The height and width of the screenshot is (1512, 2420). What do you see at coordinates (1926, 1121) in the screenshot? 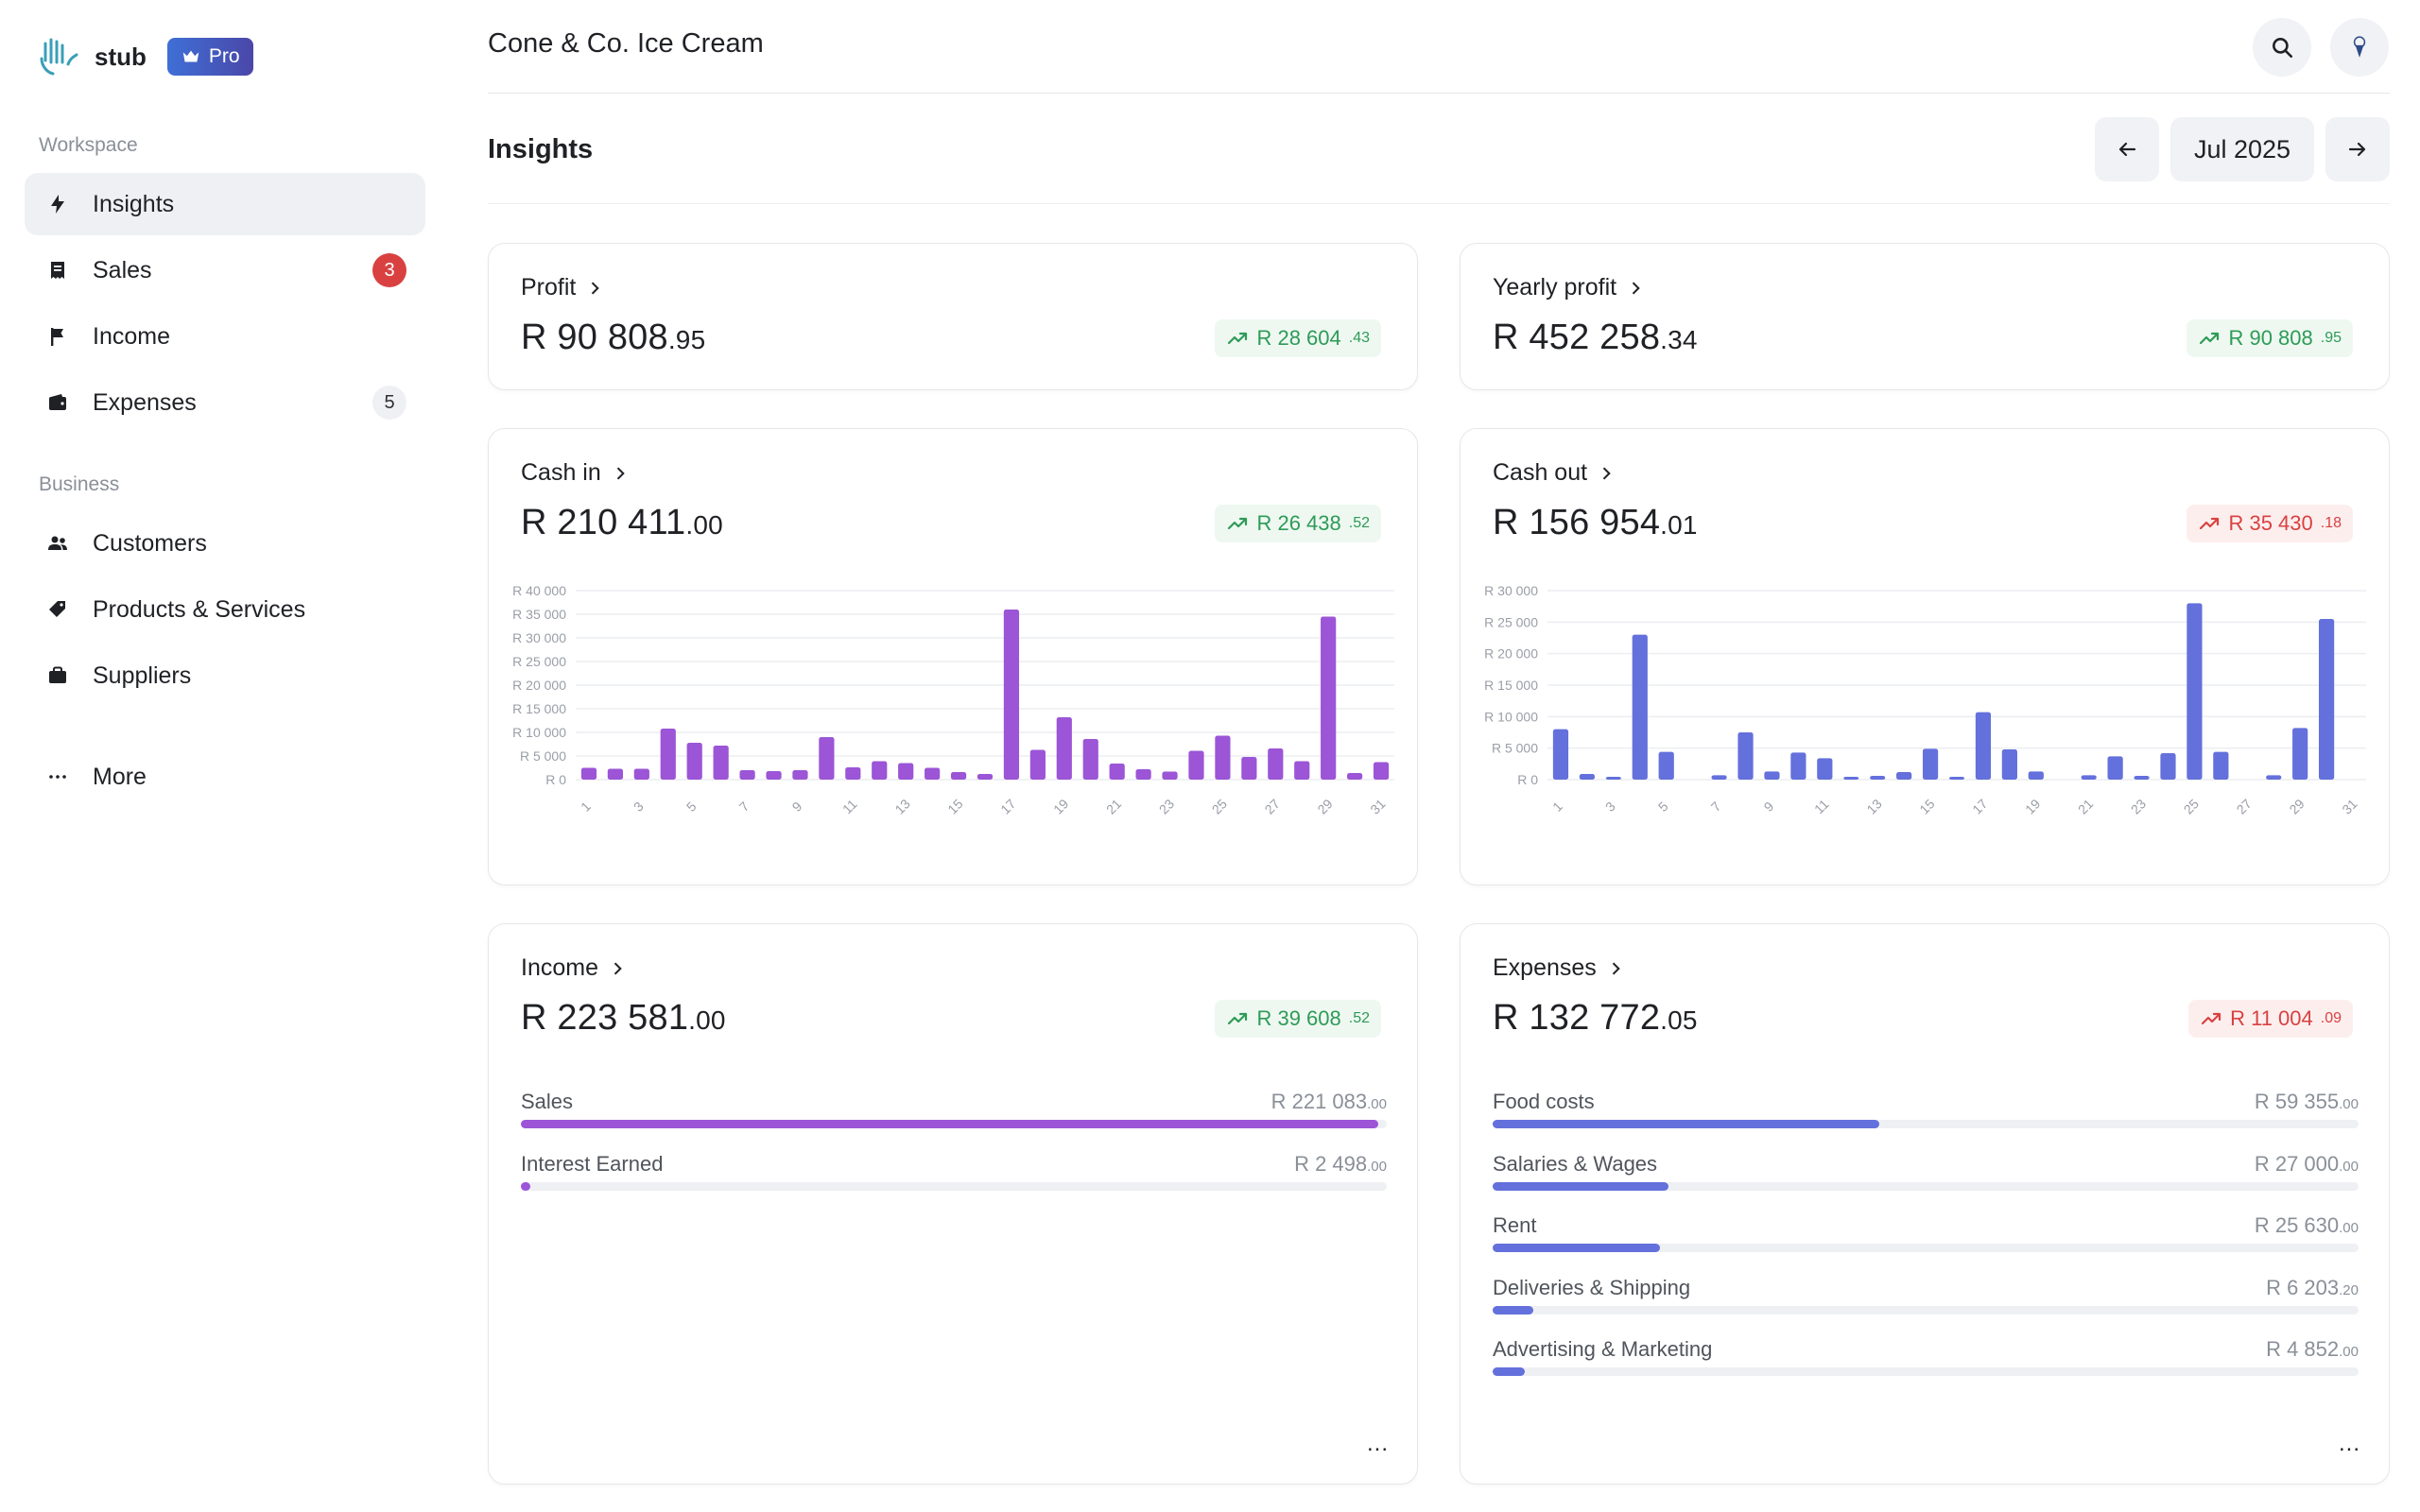
I see `list-item: Food costs R 59 355.00` at bounding box center [1926, 1121].